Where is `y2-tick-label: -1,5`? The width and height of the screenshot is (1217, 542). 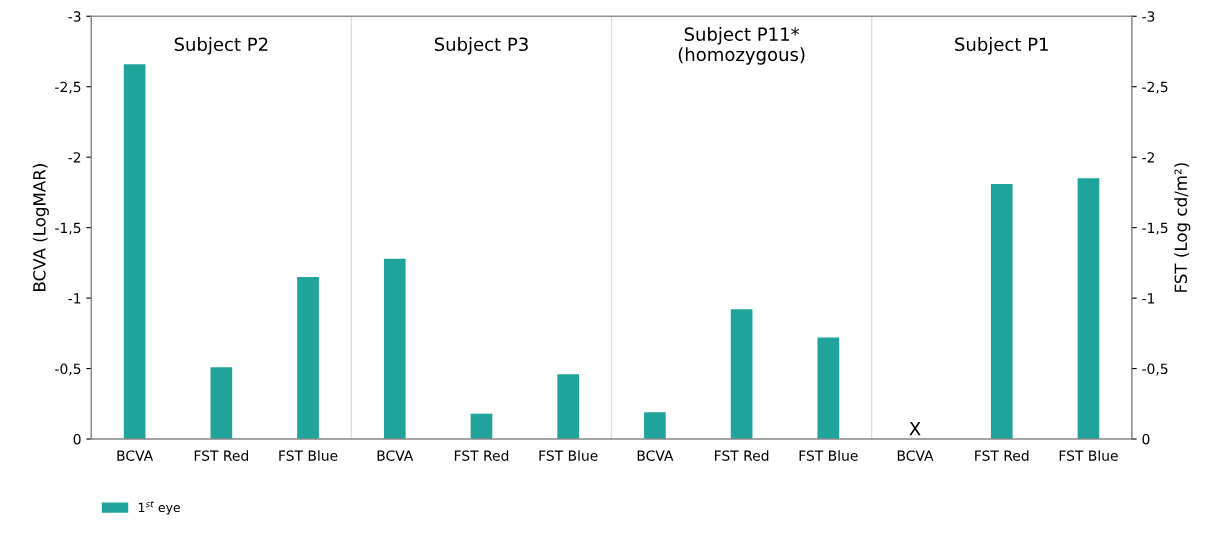
y2-tick-label: -1,5 is located at coordinates (1155, 228).